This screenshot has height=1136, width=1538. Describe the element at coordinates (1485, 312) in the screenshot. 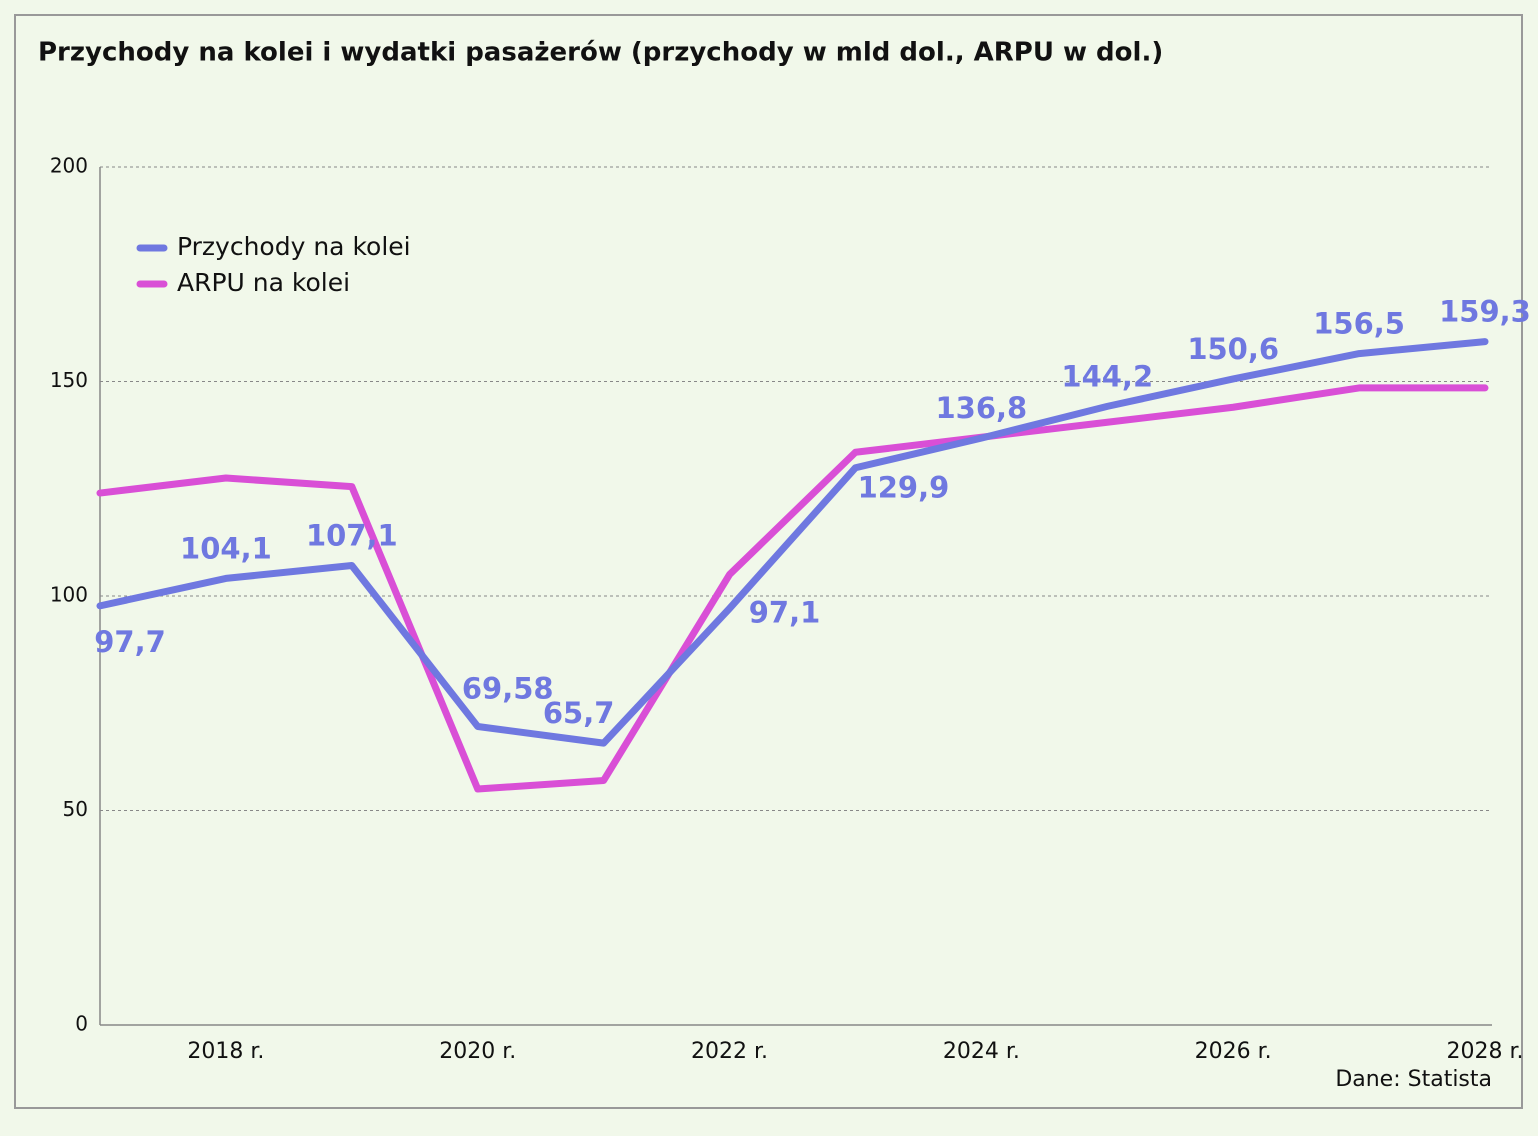

I see `data-label: 159,3` at that location.